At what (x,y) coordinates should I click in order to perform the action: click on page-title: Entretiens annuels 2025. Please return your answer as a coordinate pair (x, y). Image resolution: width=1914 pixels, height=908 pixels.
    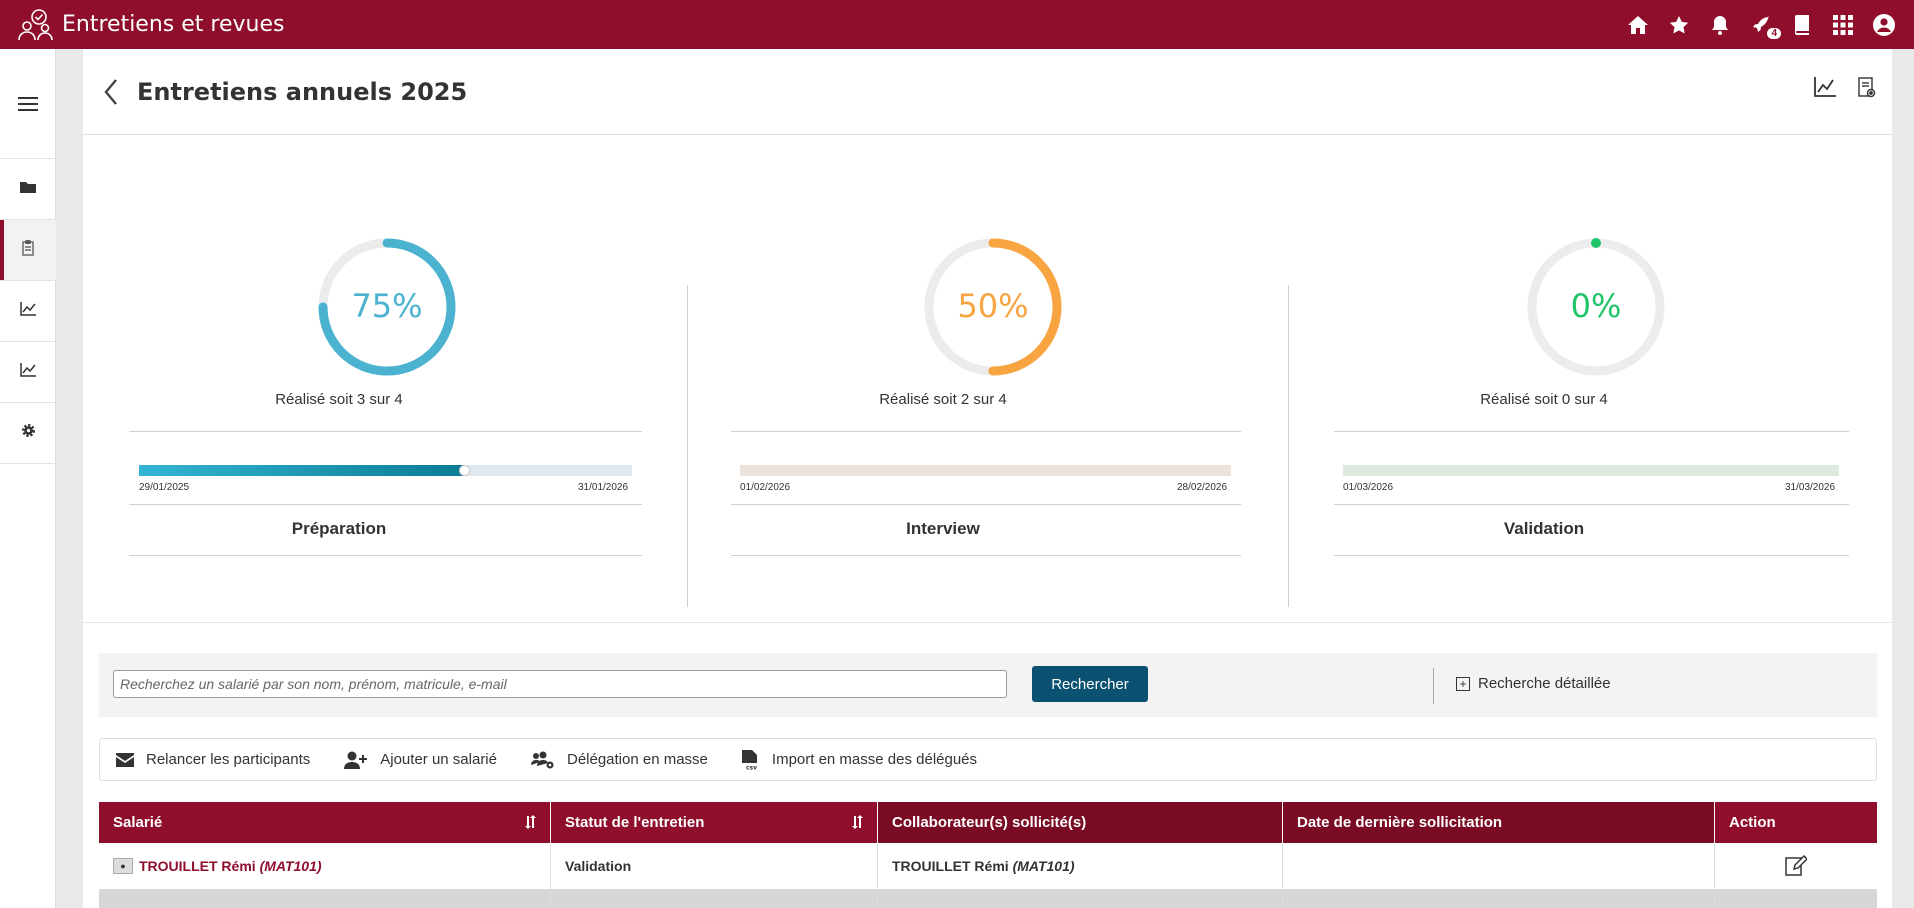
    Looking at the image, I should click on (302, 91).